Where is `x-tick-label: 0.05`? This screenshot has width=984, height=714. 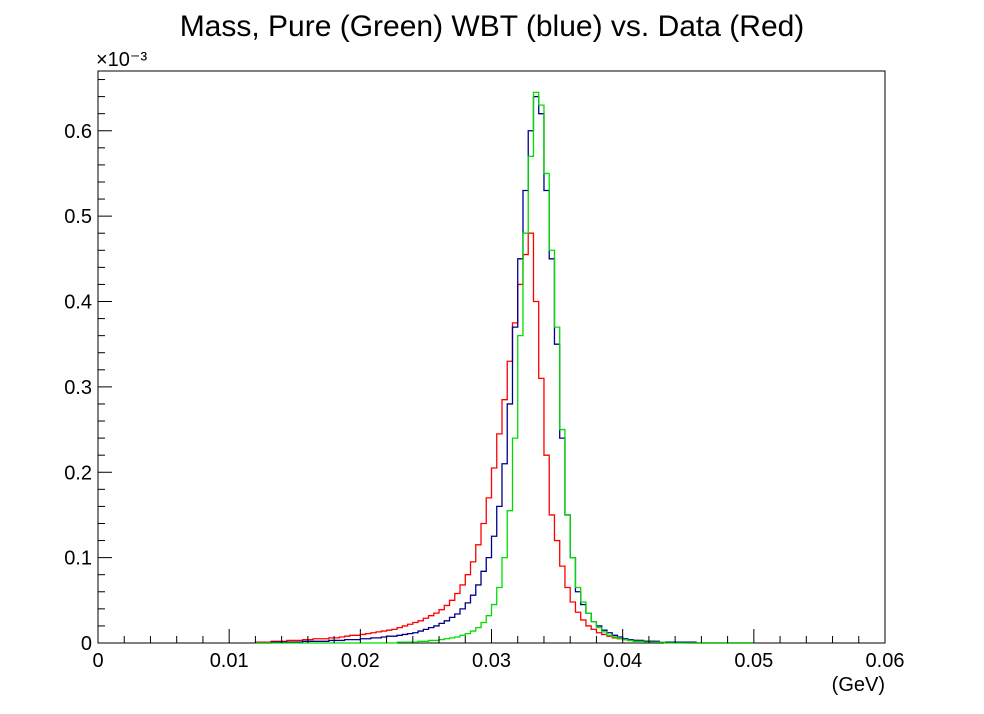
x-tick-label: 0.05 is located at coordinates (753, 661).